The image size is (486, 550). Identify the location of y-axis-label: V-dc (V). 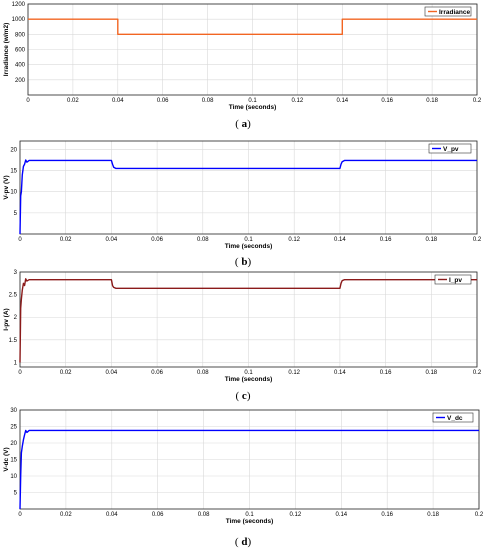
(6, 459).